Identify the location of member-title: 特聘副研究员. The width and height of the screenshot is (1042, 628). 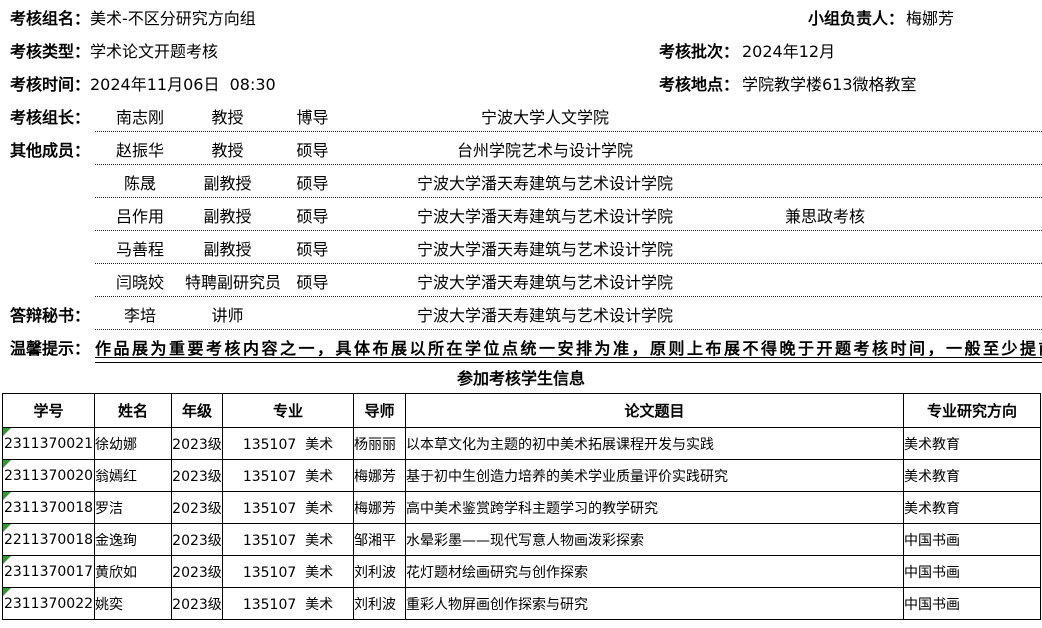
(233, 282).